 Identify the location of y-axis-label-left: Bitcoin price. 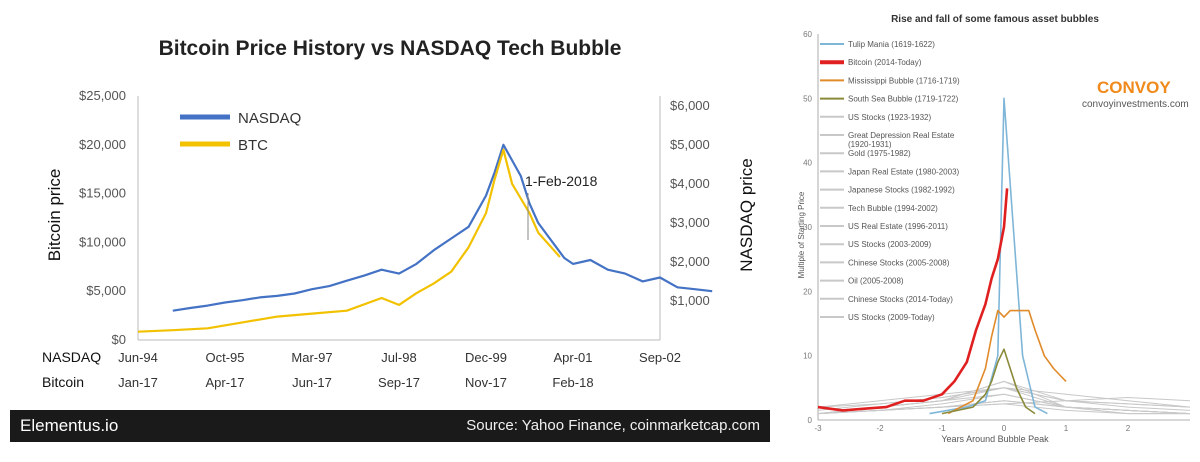
(54, 215).